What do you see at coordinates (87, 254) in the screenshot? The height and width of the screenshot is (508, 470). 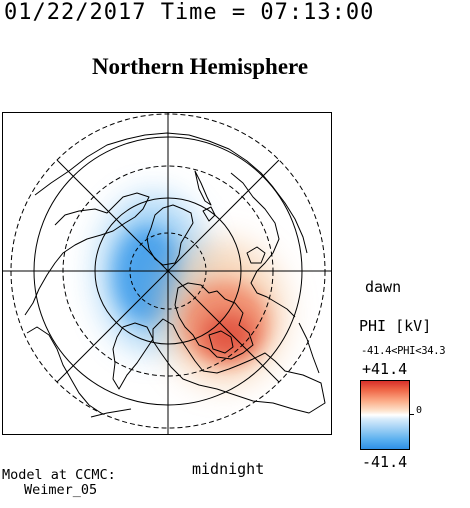 I see `siberia-coast` at bounding box center [87, 254].